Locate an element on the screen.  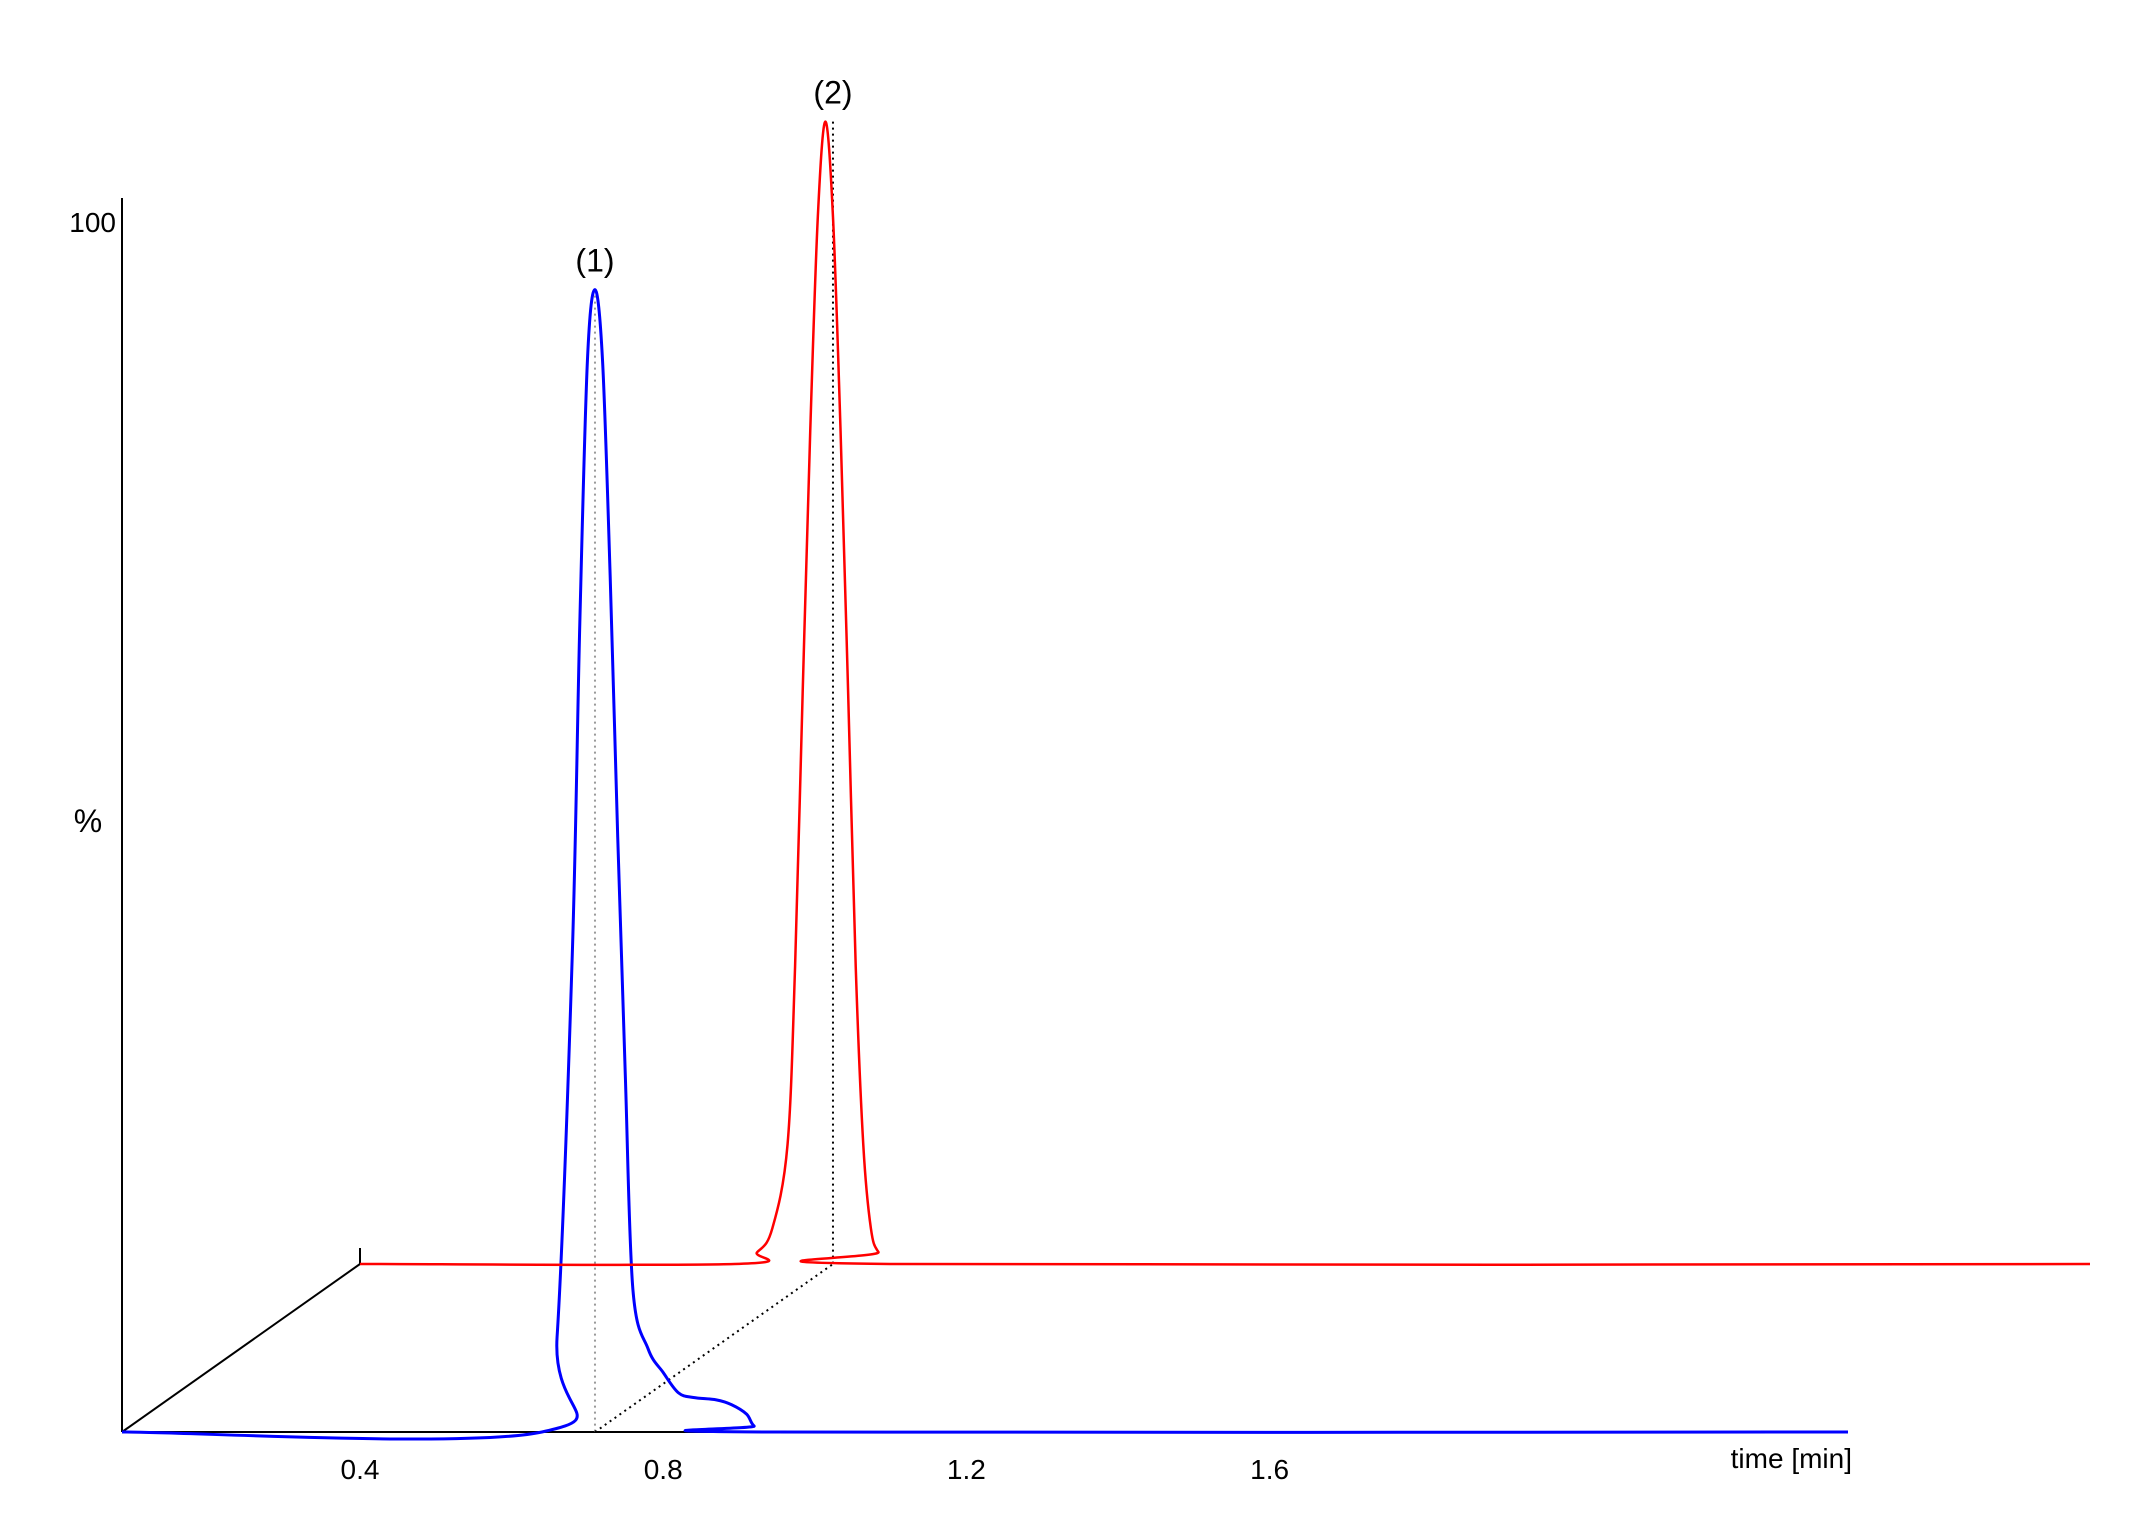
y-axis-label: % is located at coordinates (88, 821).